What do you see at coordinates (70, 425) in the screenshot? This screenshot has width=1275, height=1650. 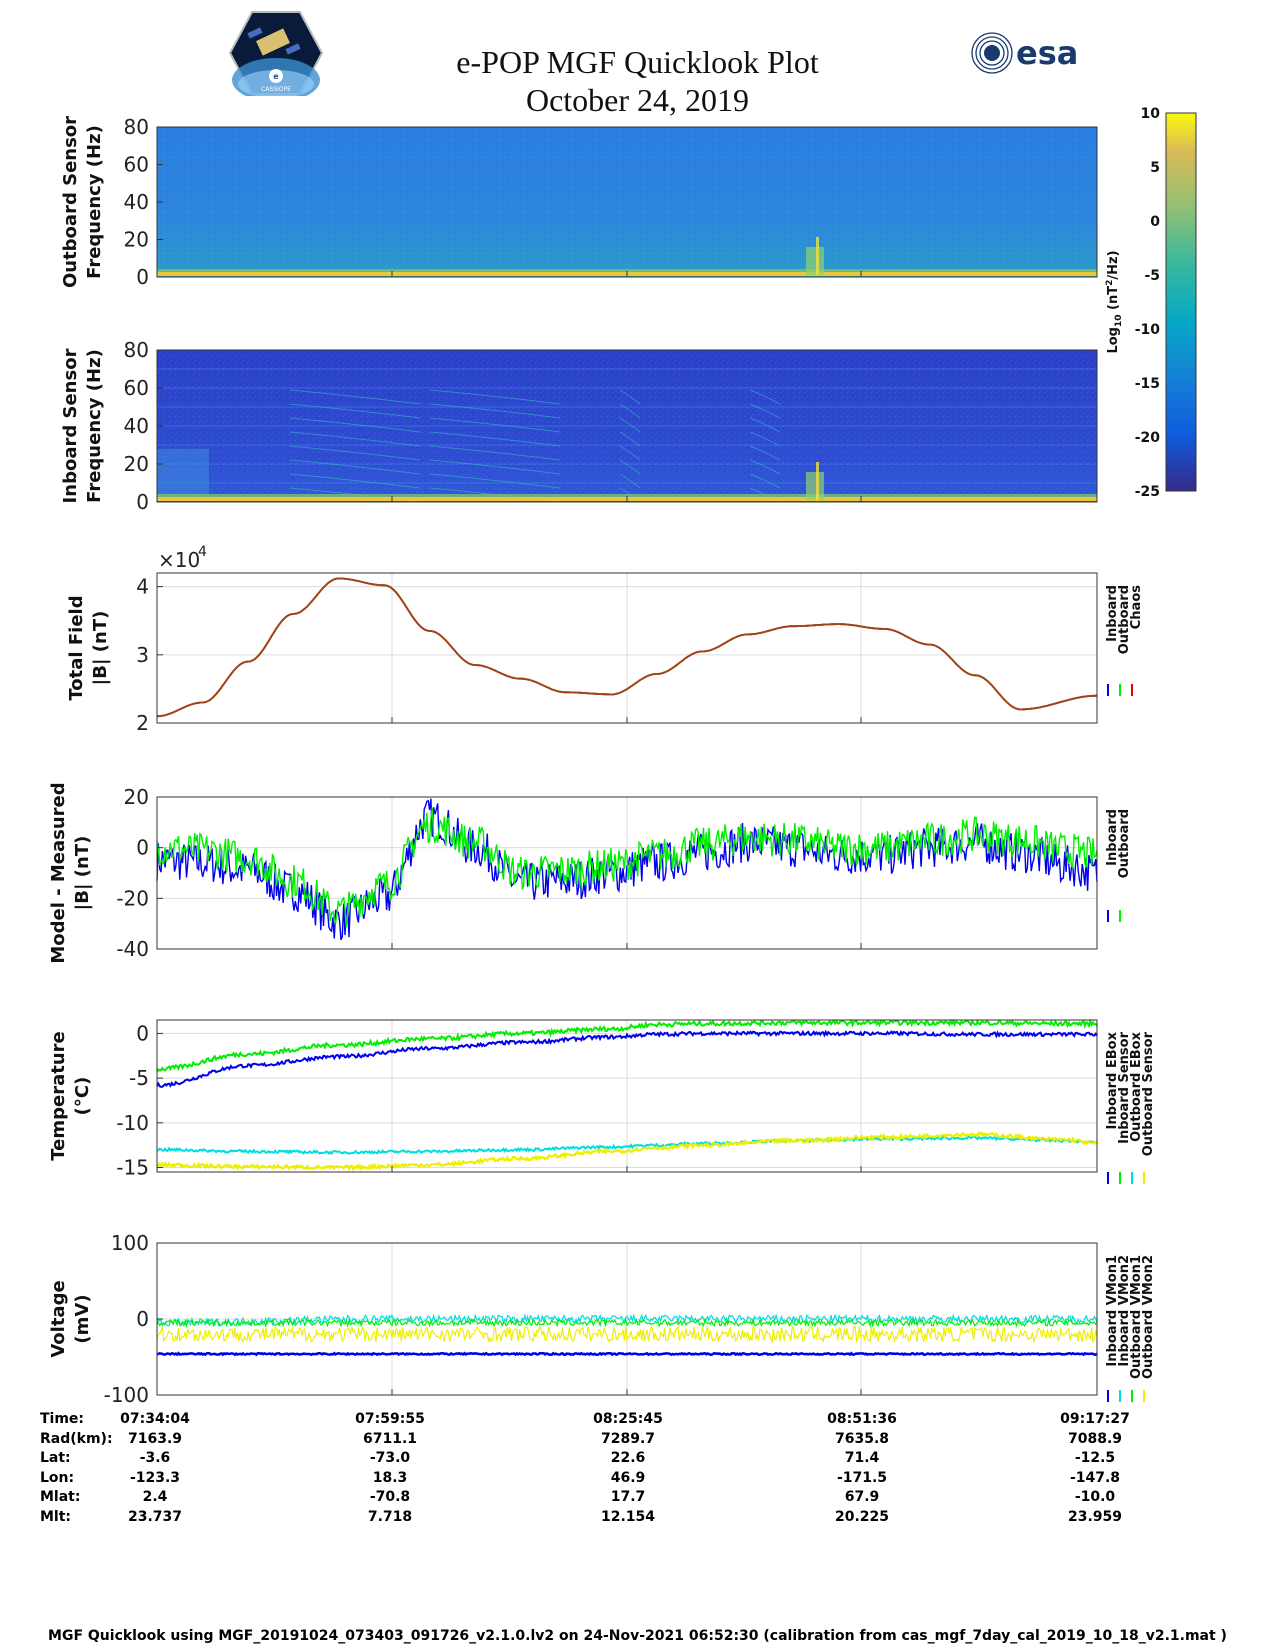 I see `y-axis-label-line1: Inboard Sensor` at bounding box center [70, 425].